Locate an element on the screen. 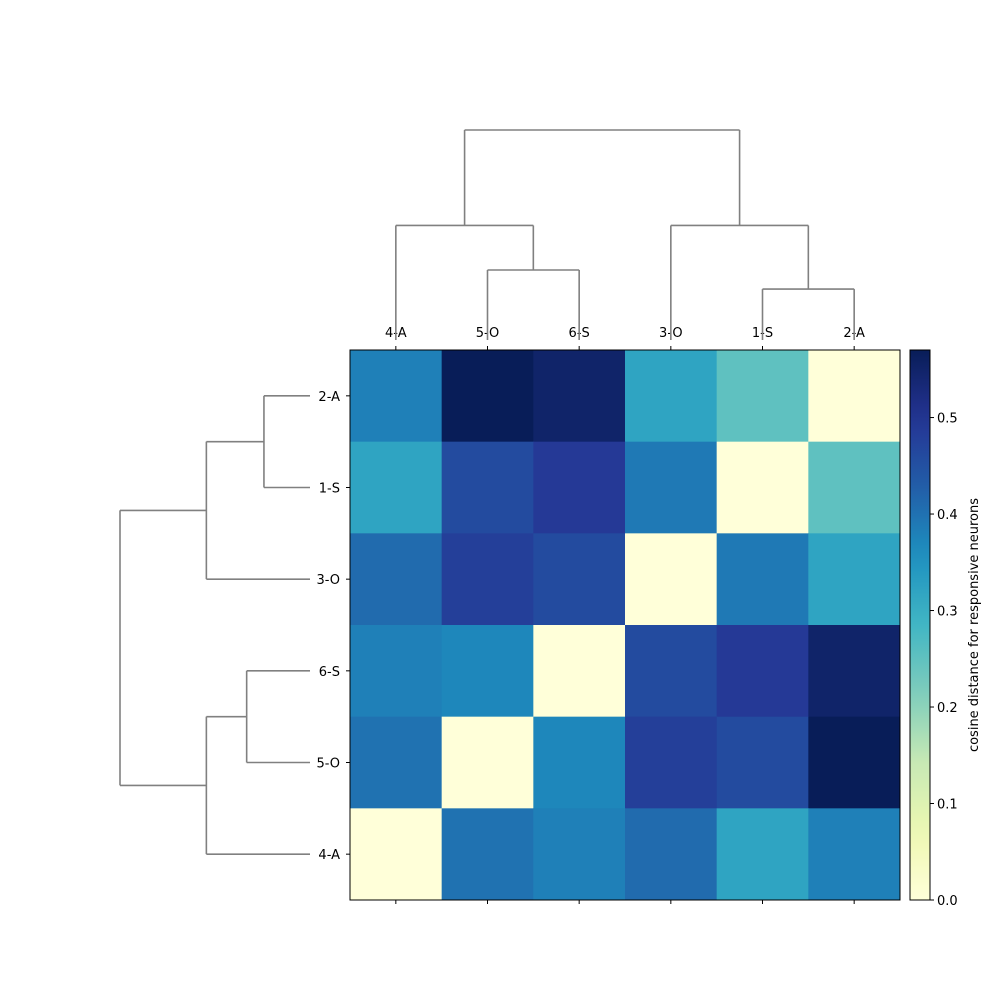  colorbar-gradient is located at coordinates (920, 625).